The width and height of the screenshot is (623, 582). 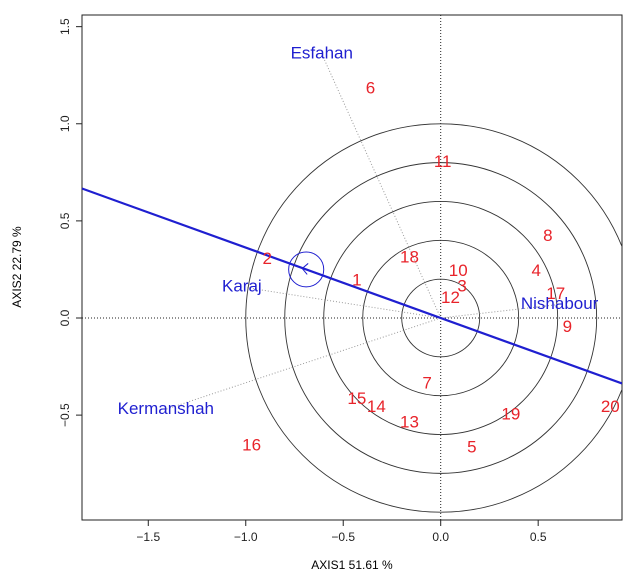 What do you see at coordinates (510, 414) in the screenshot?
I see `genotype-label: 19` at bounding box center [510, 414].